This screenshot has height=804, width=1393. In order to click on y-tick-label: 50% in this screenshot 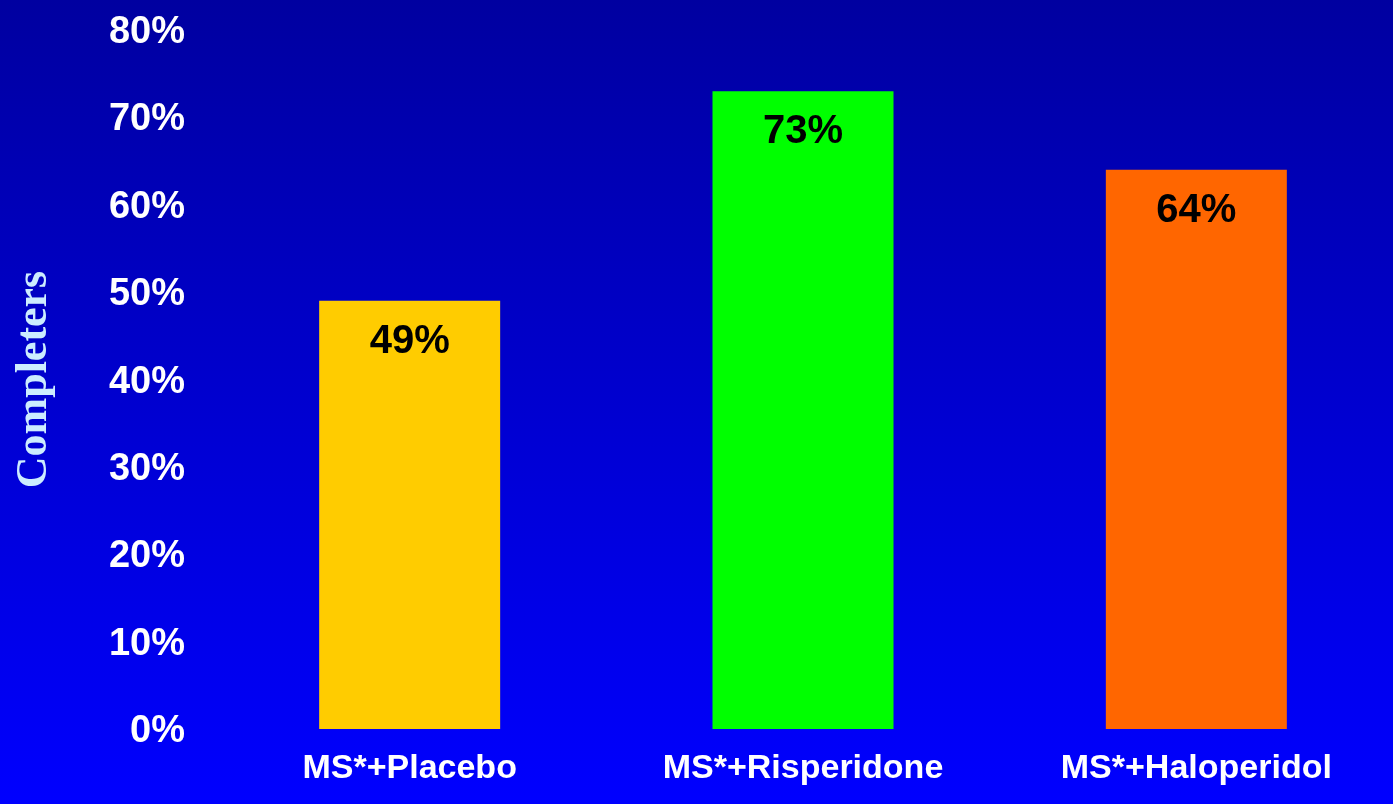, I will do `click(146, 292)`.